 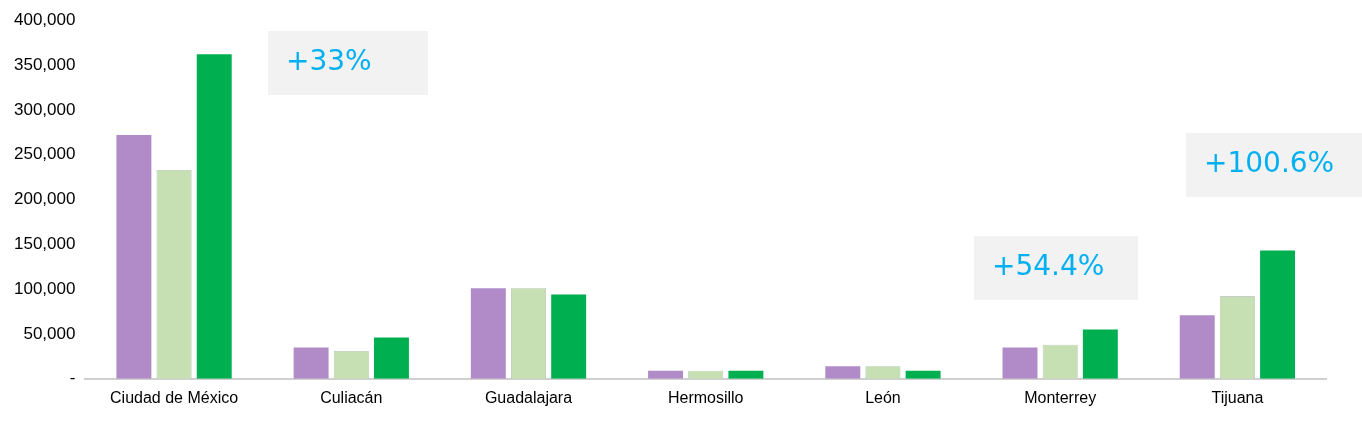 I want to click on y-tick-label: 300,000, so click(x=45, y=109).